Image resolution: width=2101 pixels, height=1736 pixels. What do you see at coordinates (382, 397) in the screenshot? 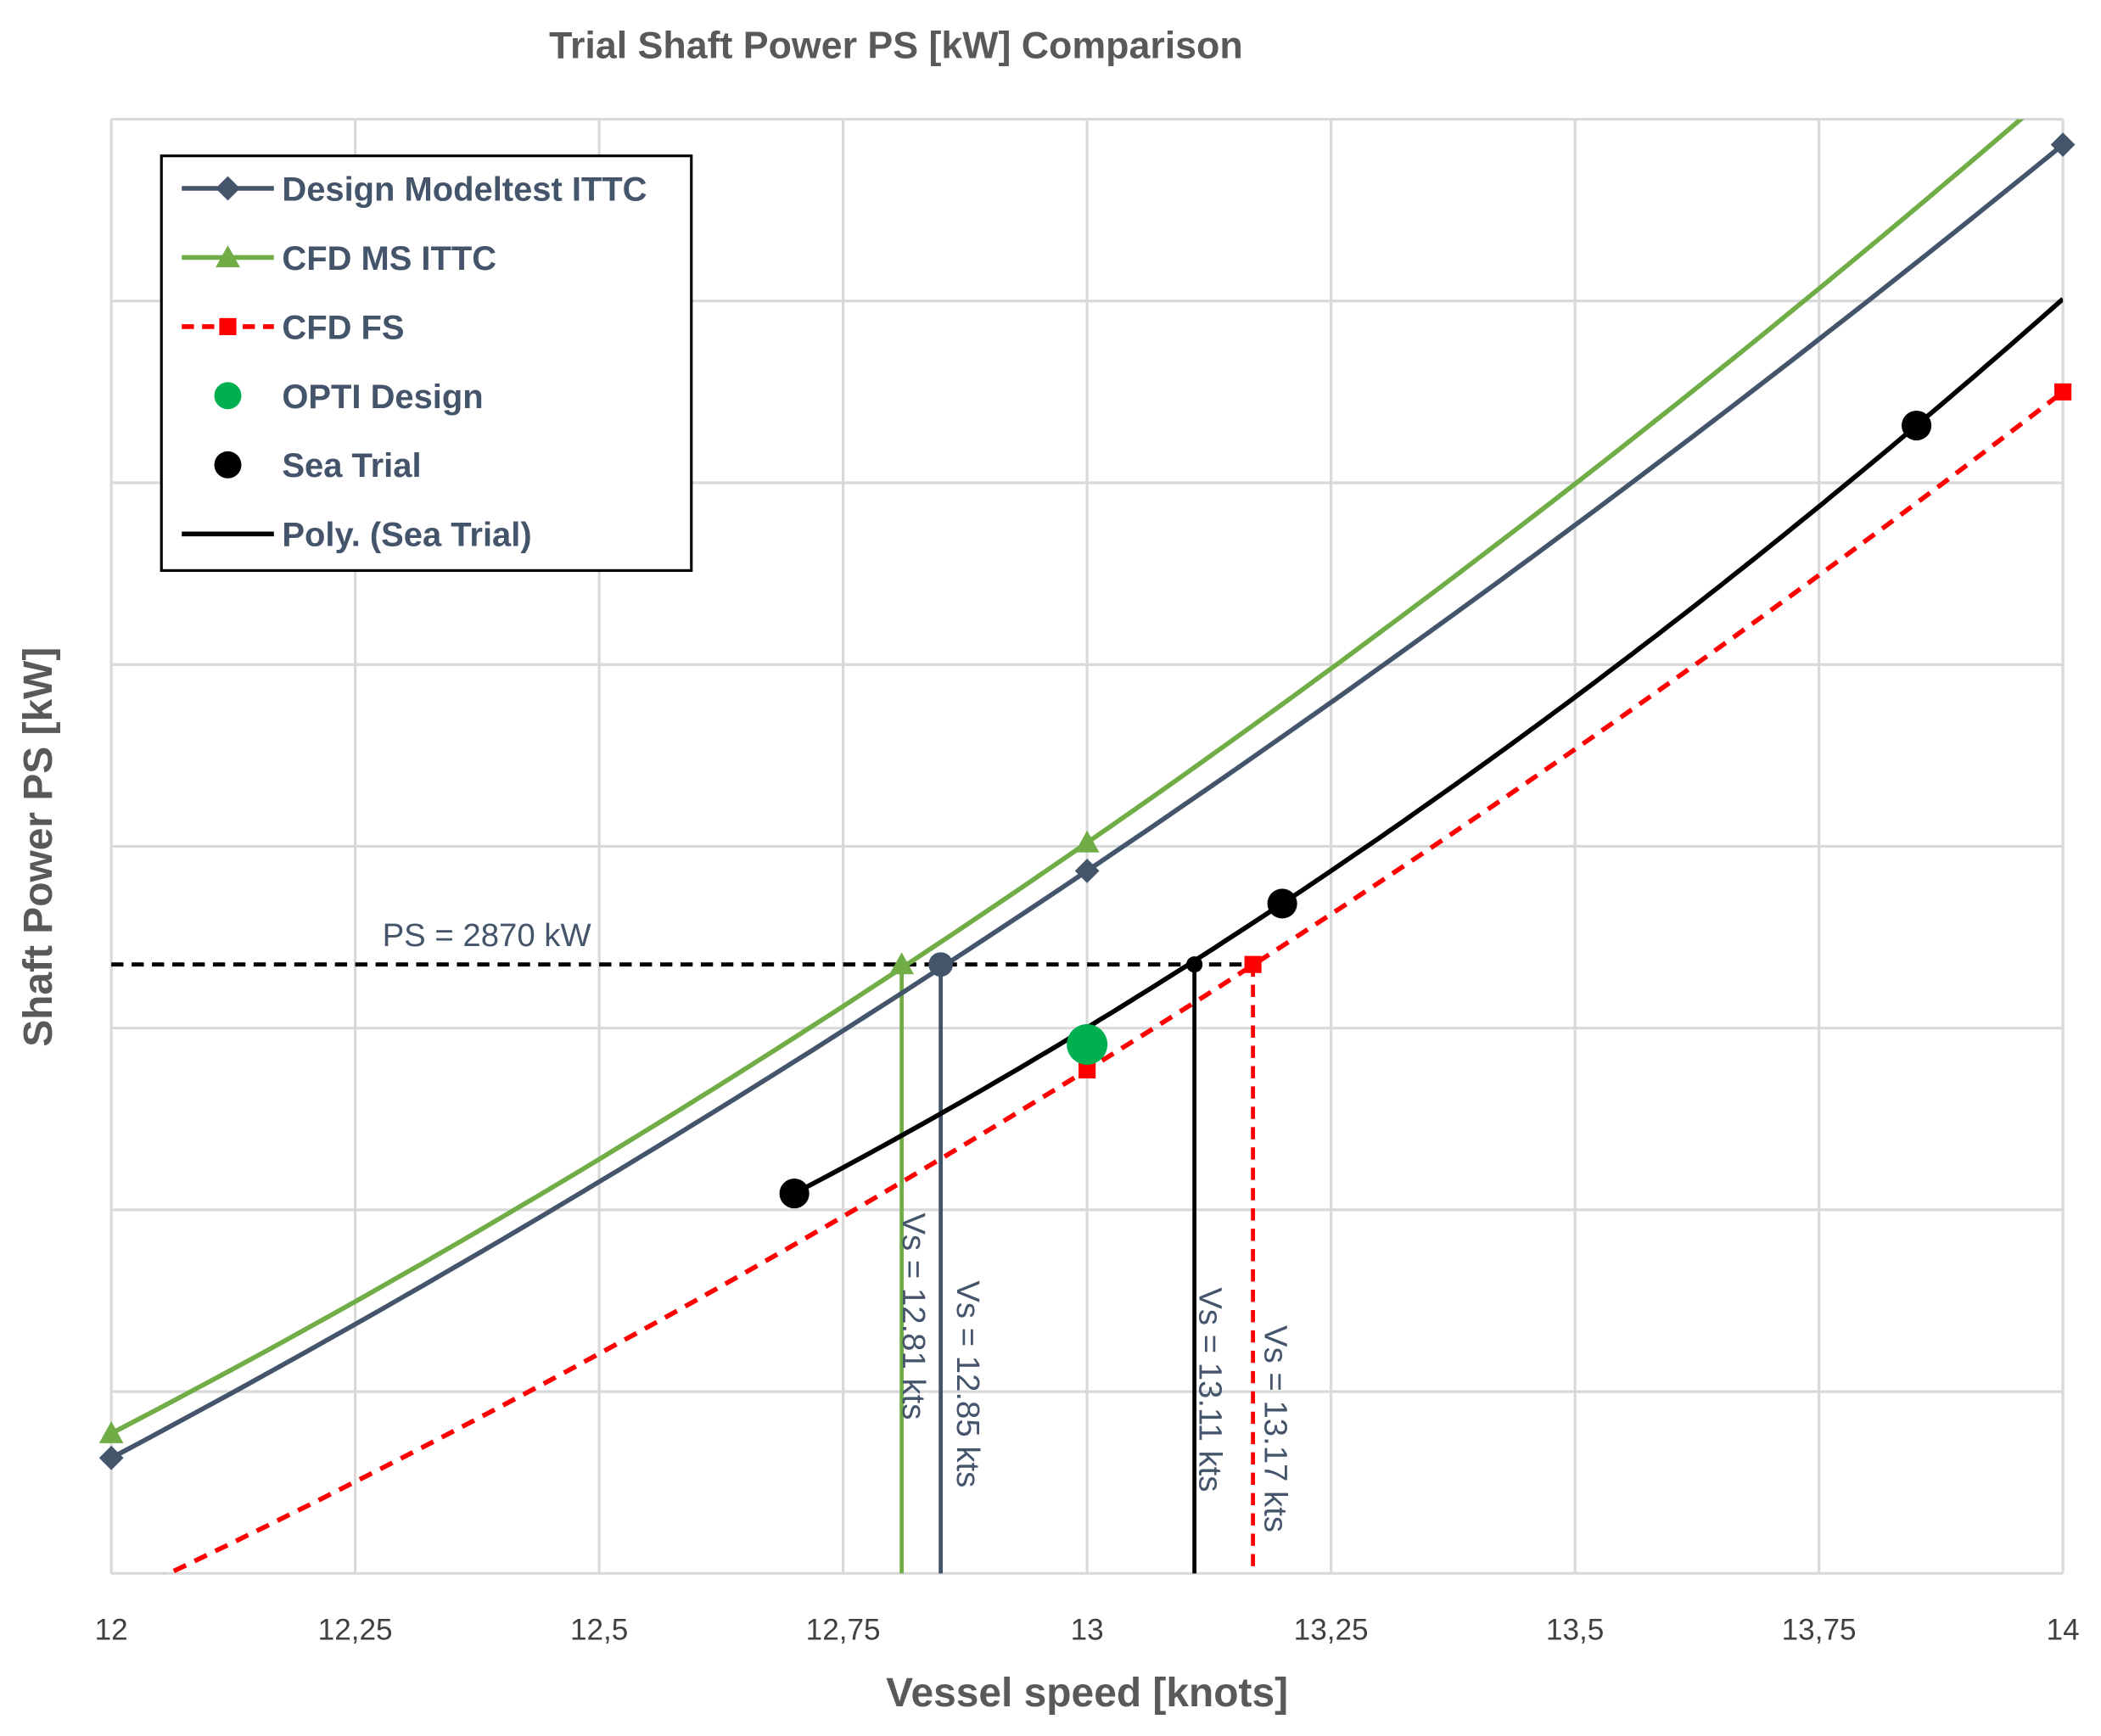
I see `legend-label: OPTI Design` at bounding box center [382, 397].